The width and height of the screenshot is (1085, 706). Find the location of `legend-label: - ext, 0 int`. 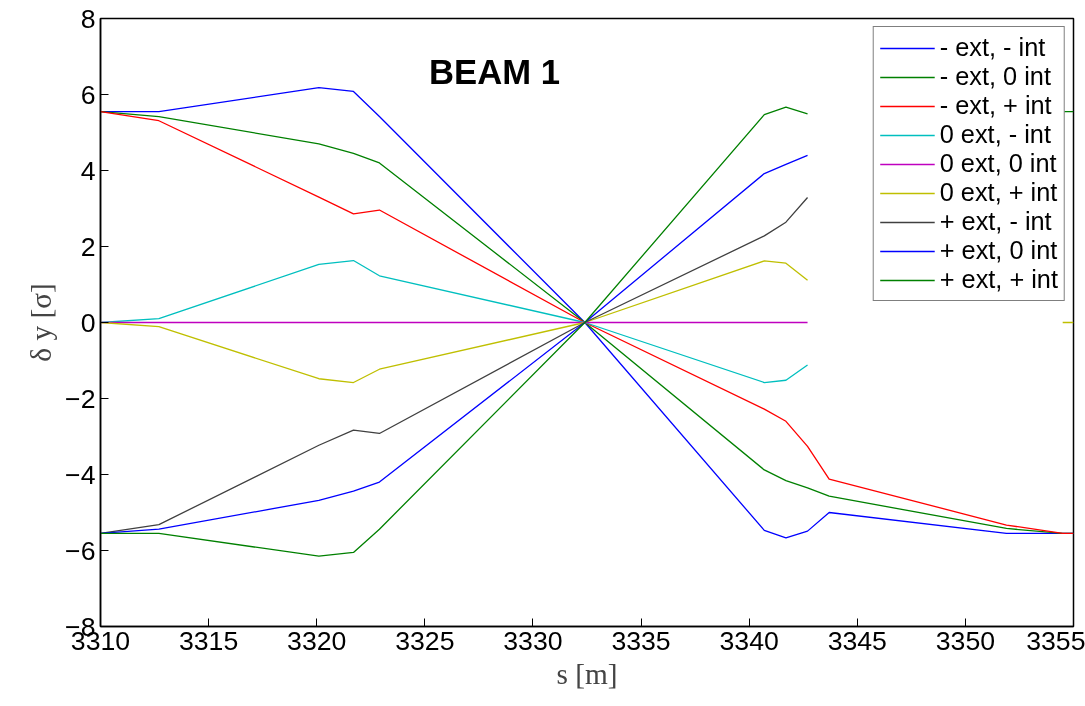

legend-label: - ext, 0 int is located at coordinates (995, 76).